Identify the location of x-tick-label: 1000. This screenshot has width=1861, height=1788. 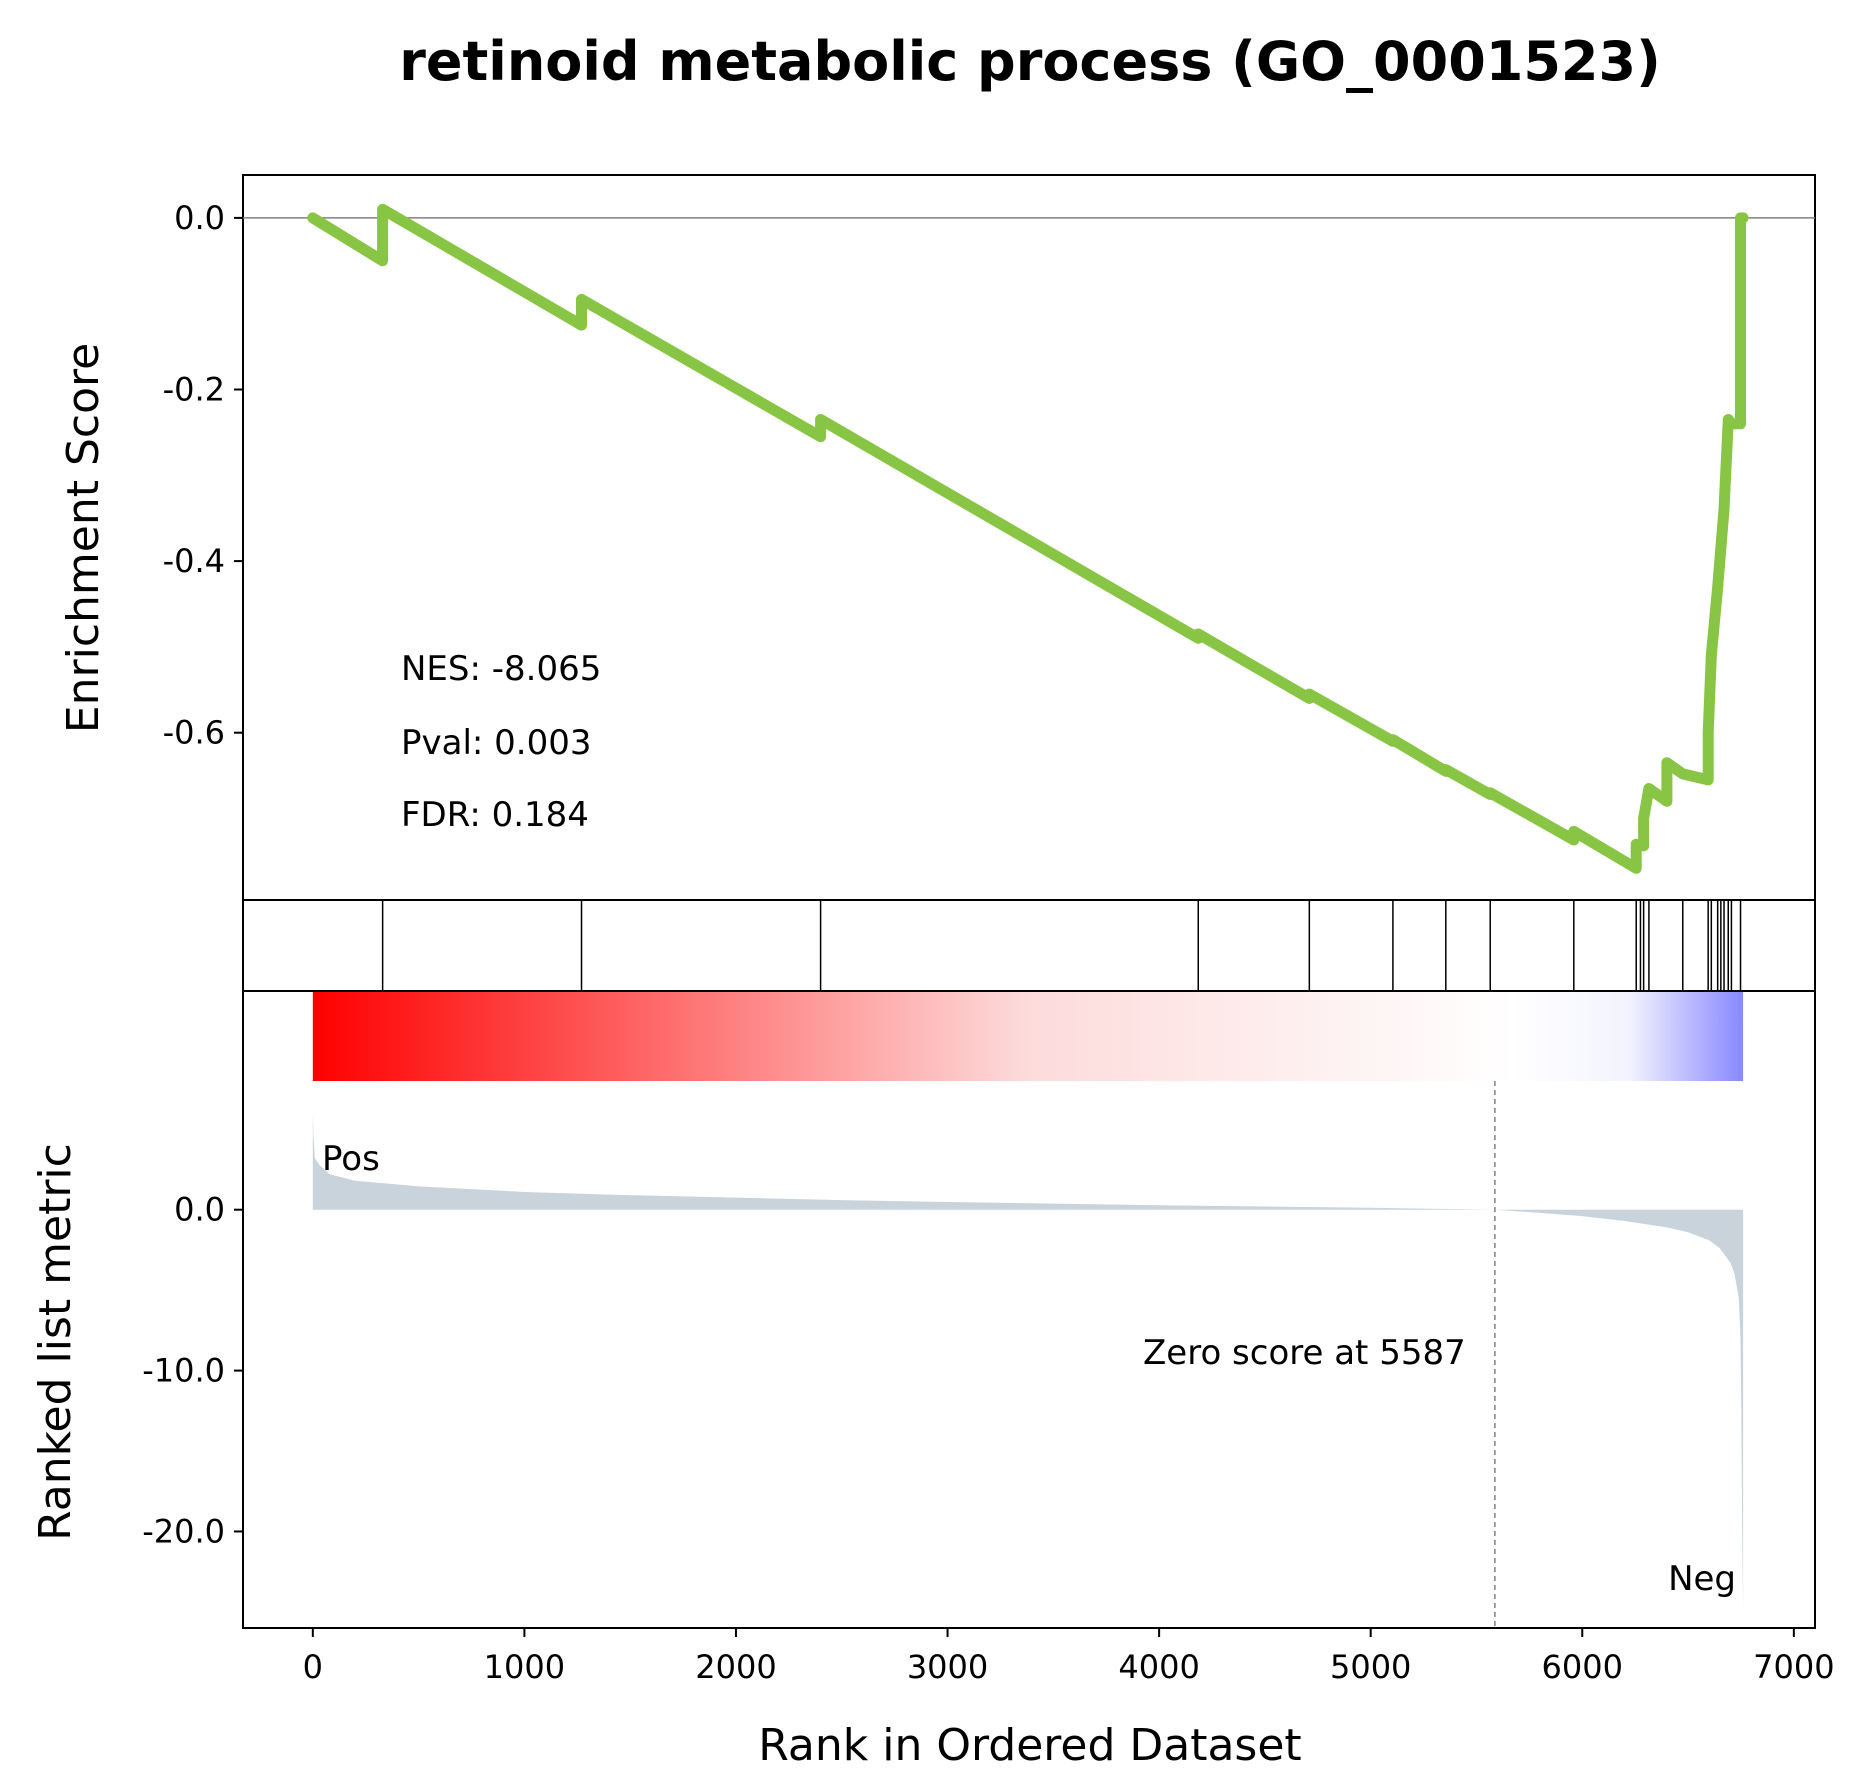
(524, 1667).